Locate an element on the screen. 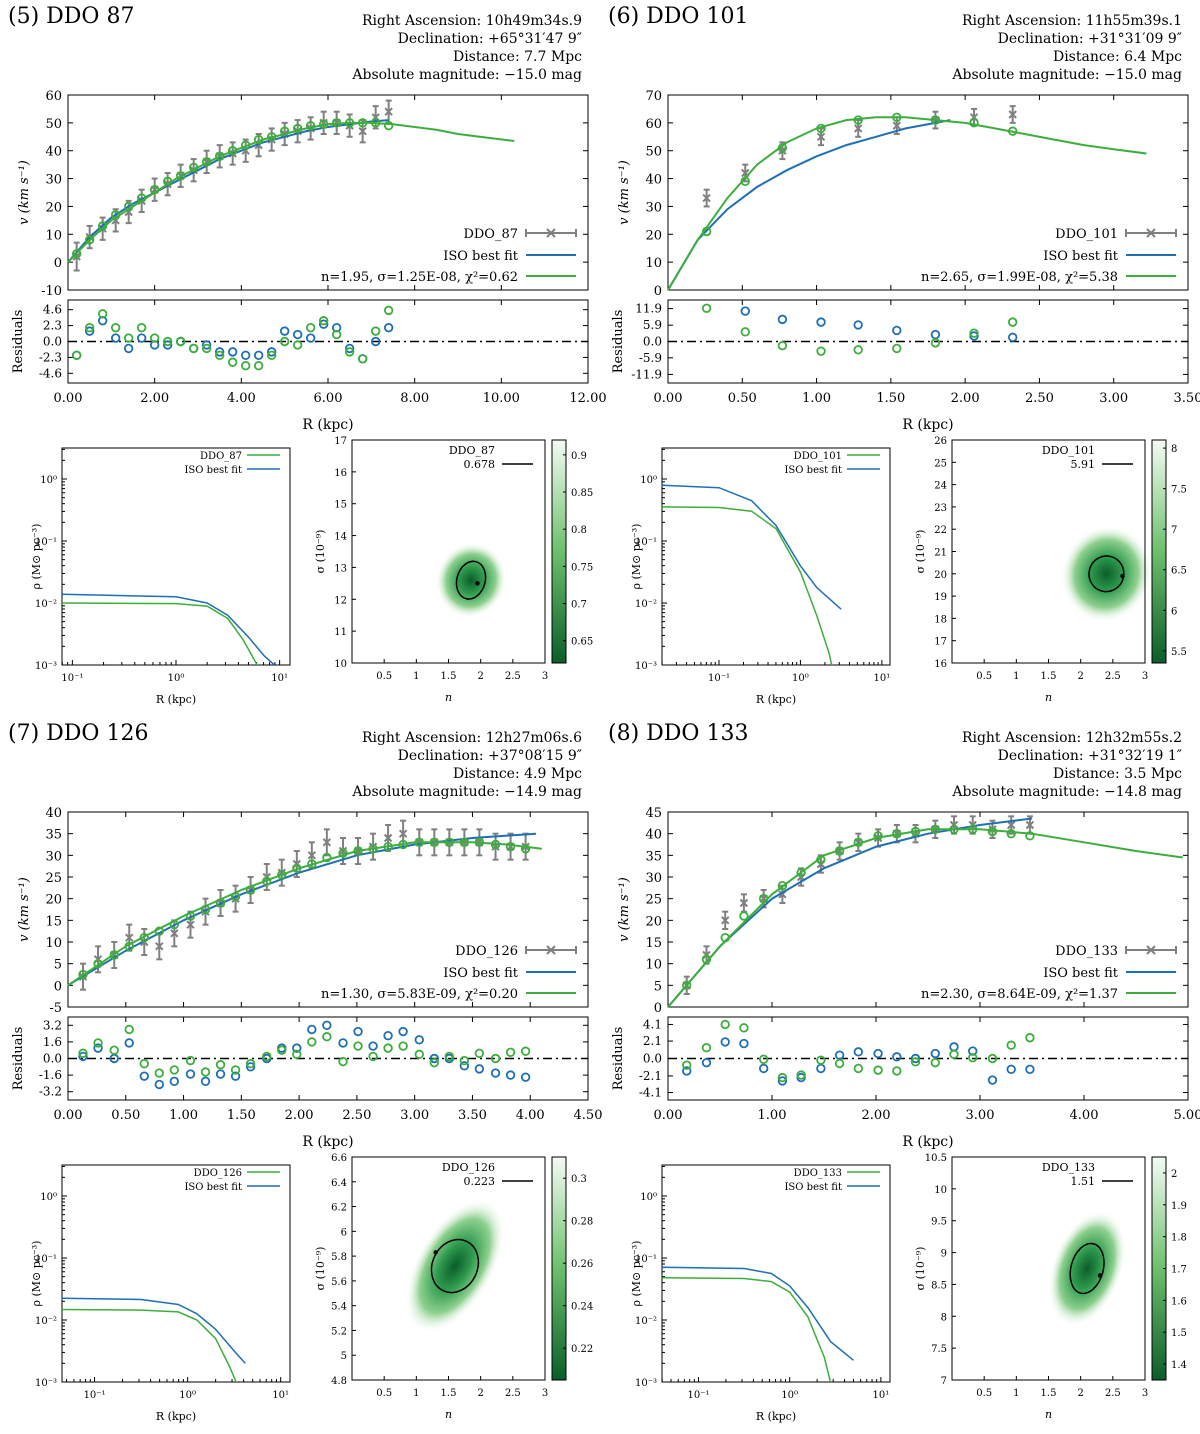 This screenshot has width=1200, height=1434. x-tick-label: 0.00 is located at coordinates (68, 1115).